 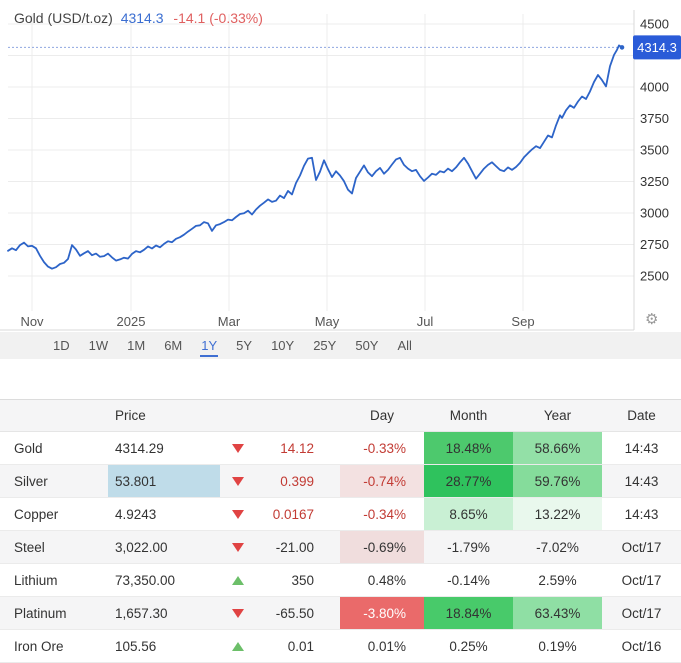 What do you see at coordinates (136, 514) in the screenshot?
I see `price-cell: 4.9243` at bounding box center [136, 514].